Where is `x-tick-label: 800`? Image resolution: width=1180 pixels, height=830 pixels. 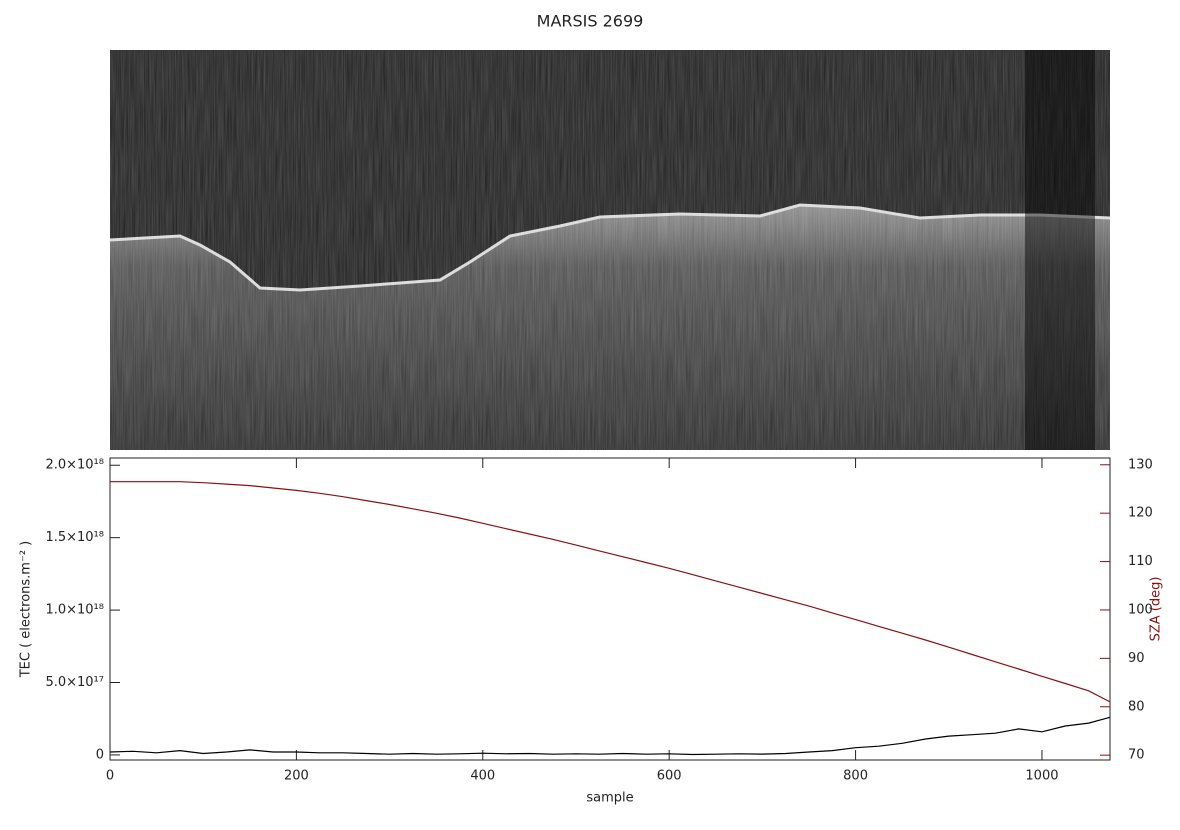 x-tick-label: 800 is located at coordinates (855, 776).